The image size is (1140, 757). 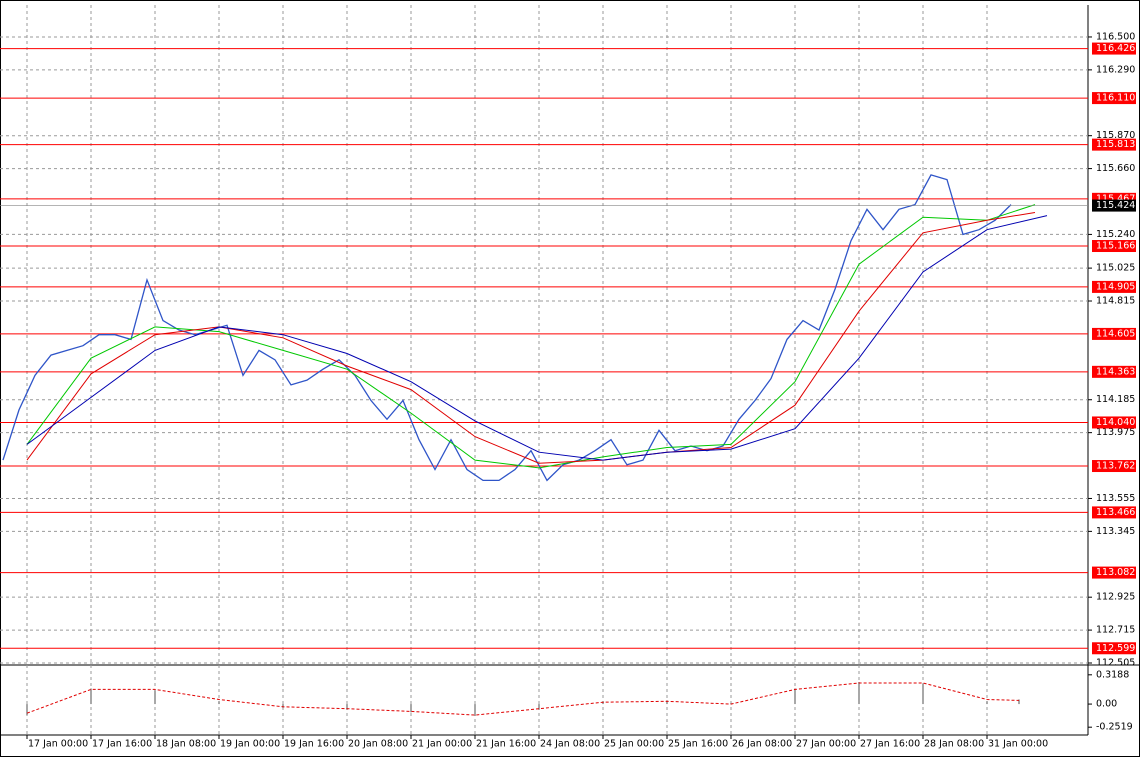 I want to click on level-label: 114.363, so click(x=1115, y=371).